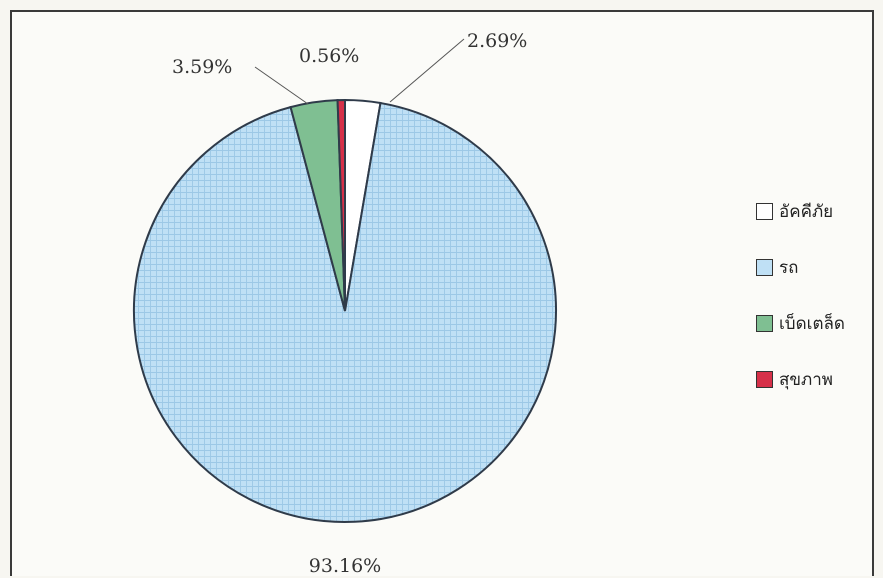 Image resolution: width=883 pixels, height=578 pixels. Describe the element at coordinates (806, 380) in the screenshot. I see `legend-label: สุขภาพ` at that location.